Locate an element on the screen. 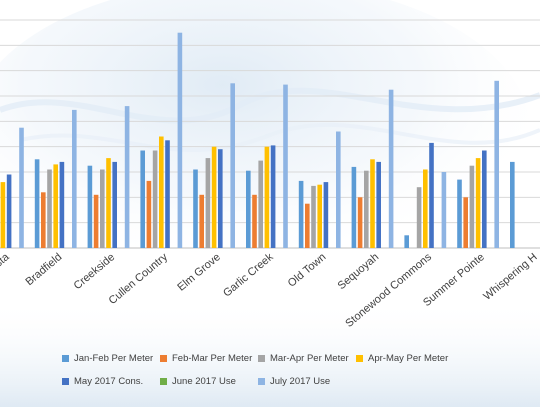 This screenshot has height=407, width=540. x-tick-label: Vista is located at coordinates (6, 263).